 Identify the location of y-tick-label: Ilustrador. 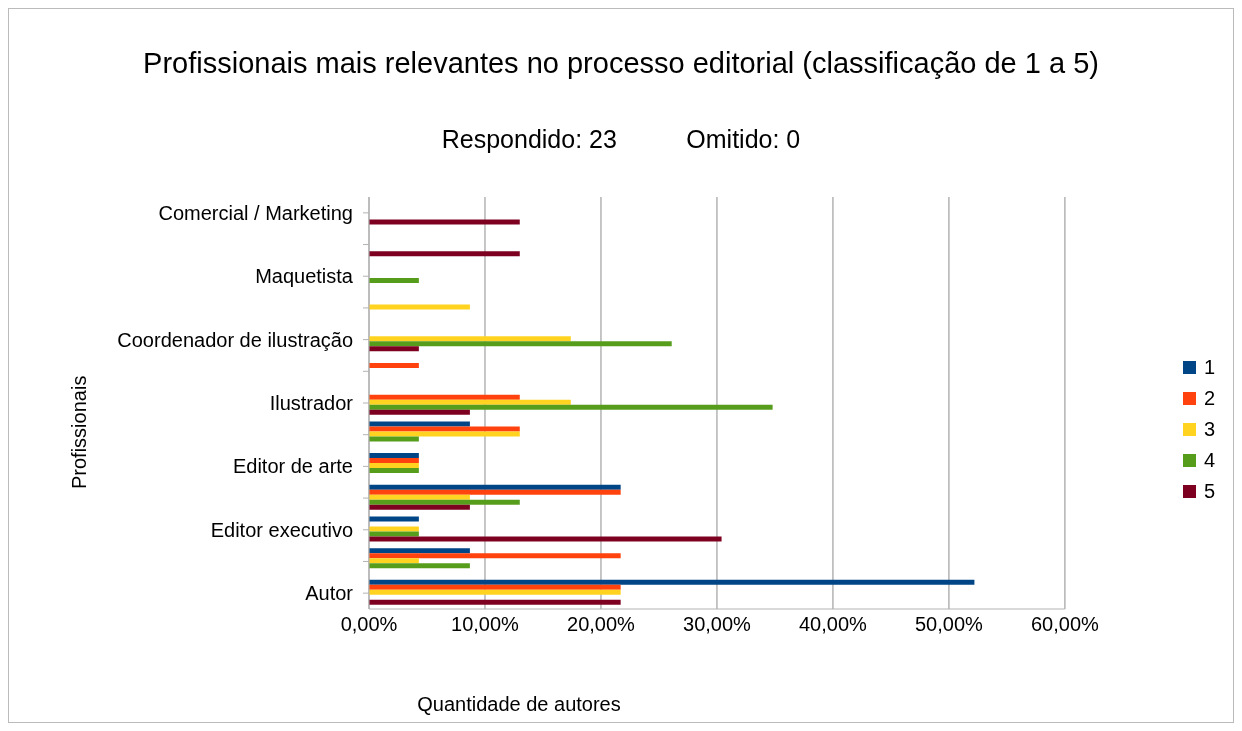
(311, 403).